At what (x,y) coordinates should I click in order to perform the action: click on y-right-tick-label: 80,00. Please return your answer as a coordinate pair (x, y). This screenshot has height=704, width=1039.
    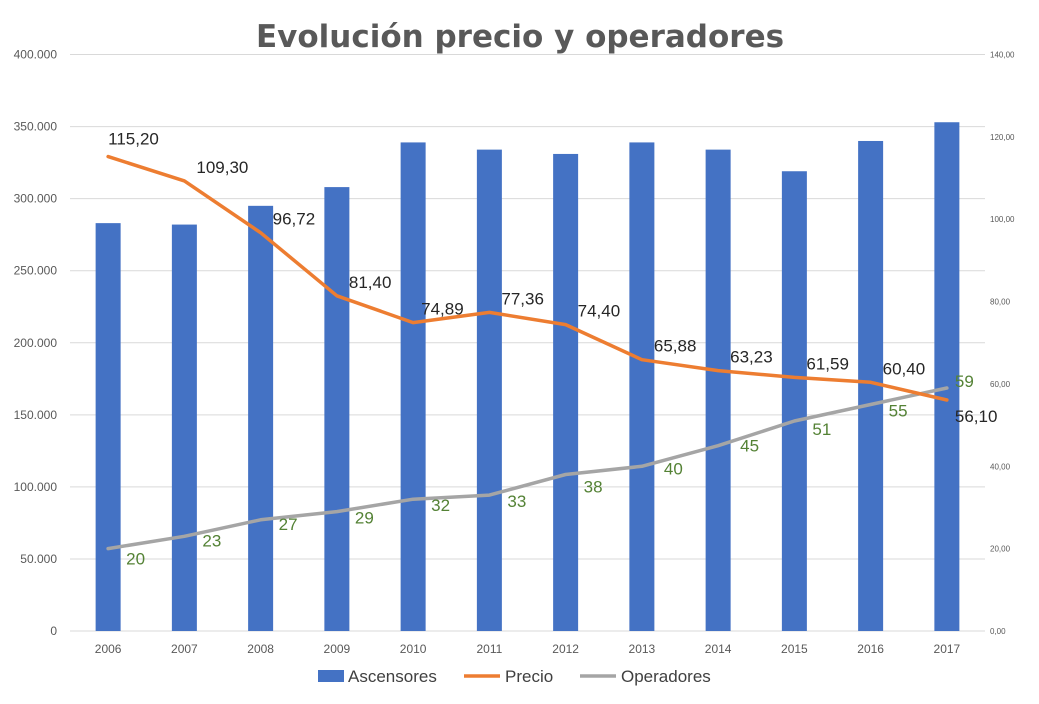
    Looking at the image, I should click on (1000, 302).